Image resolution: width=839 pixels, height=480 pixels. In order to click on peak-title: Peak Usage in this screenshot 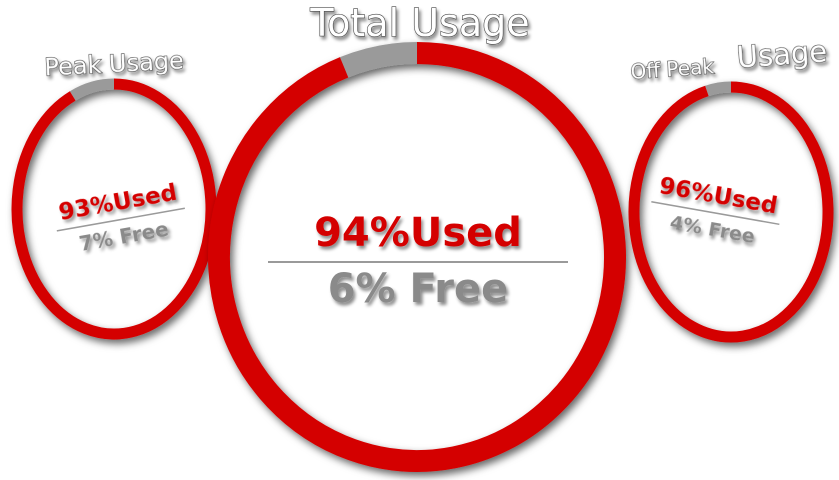, I will do `click(114, 63)`.